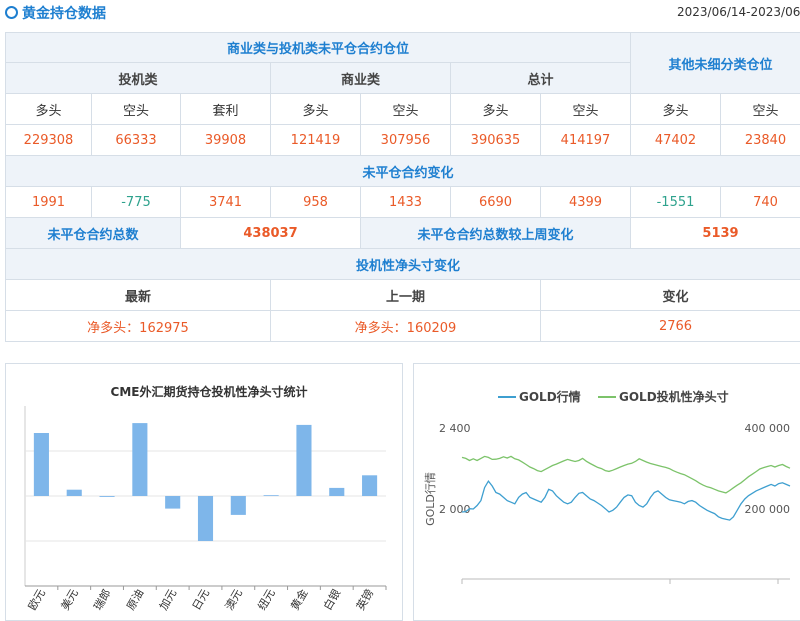 The image size is (800, 621). What do you see at coordinates (209, 391) in the screenshot?
I see `chart-title: CME外汇期货持仓投机性净头寸统计` at bounding box center [209, 391].